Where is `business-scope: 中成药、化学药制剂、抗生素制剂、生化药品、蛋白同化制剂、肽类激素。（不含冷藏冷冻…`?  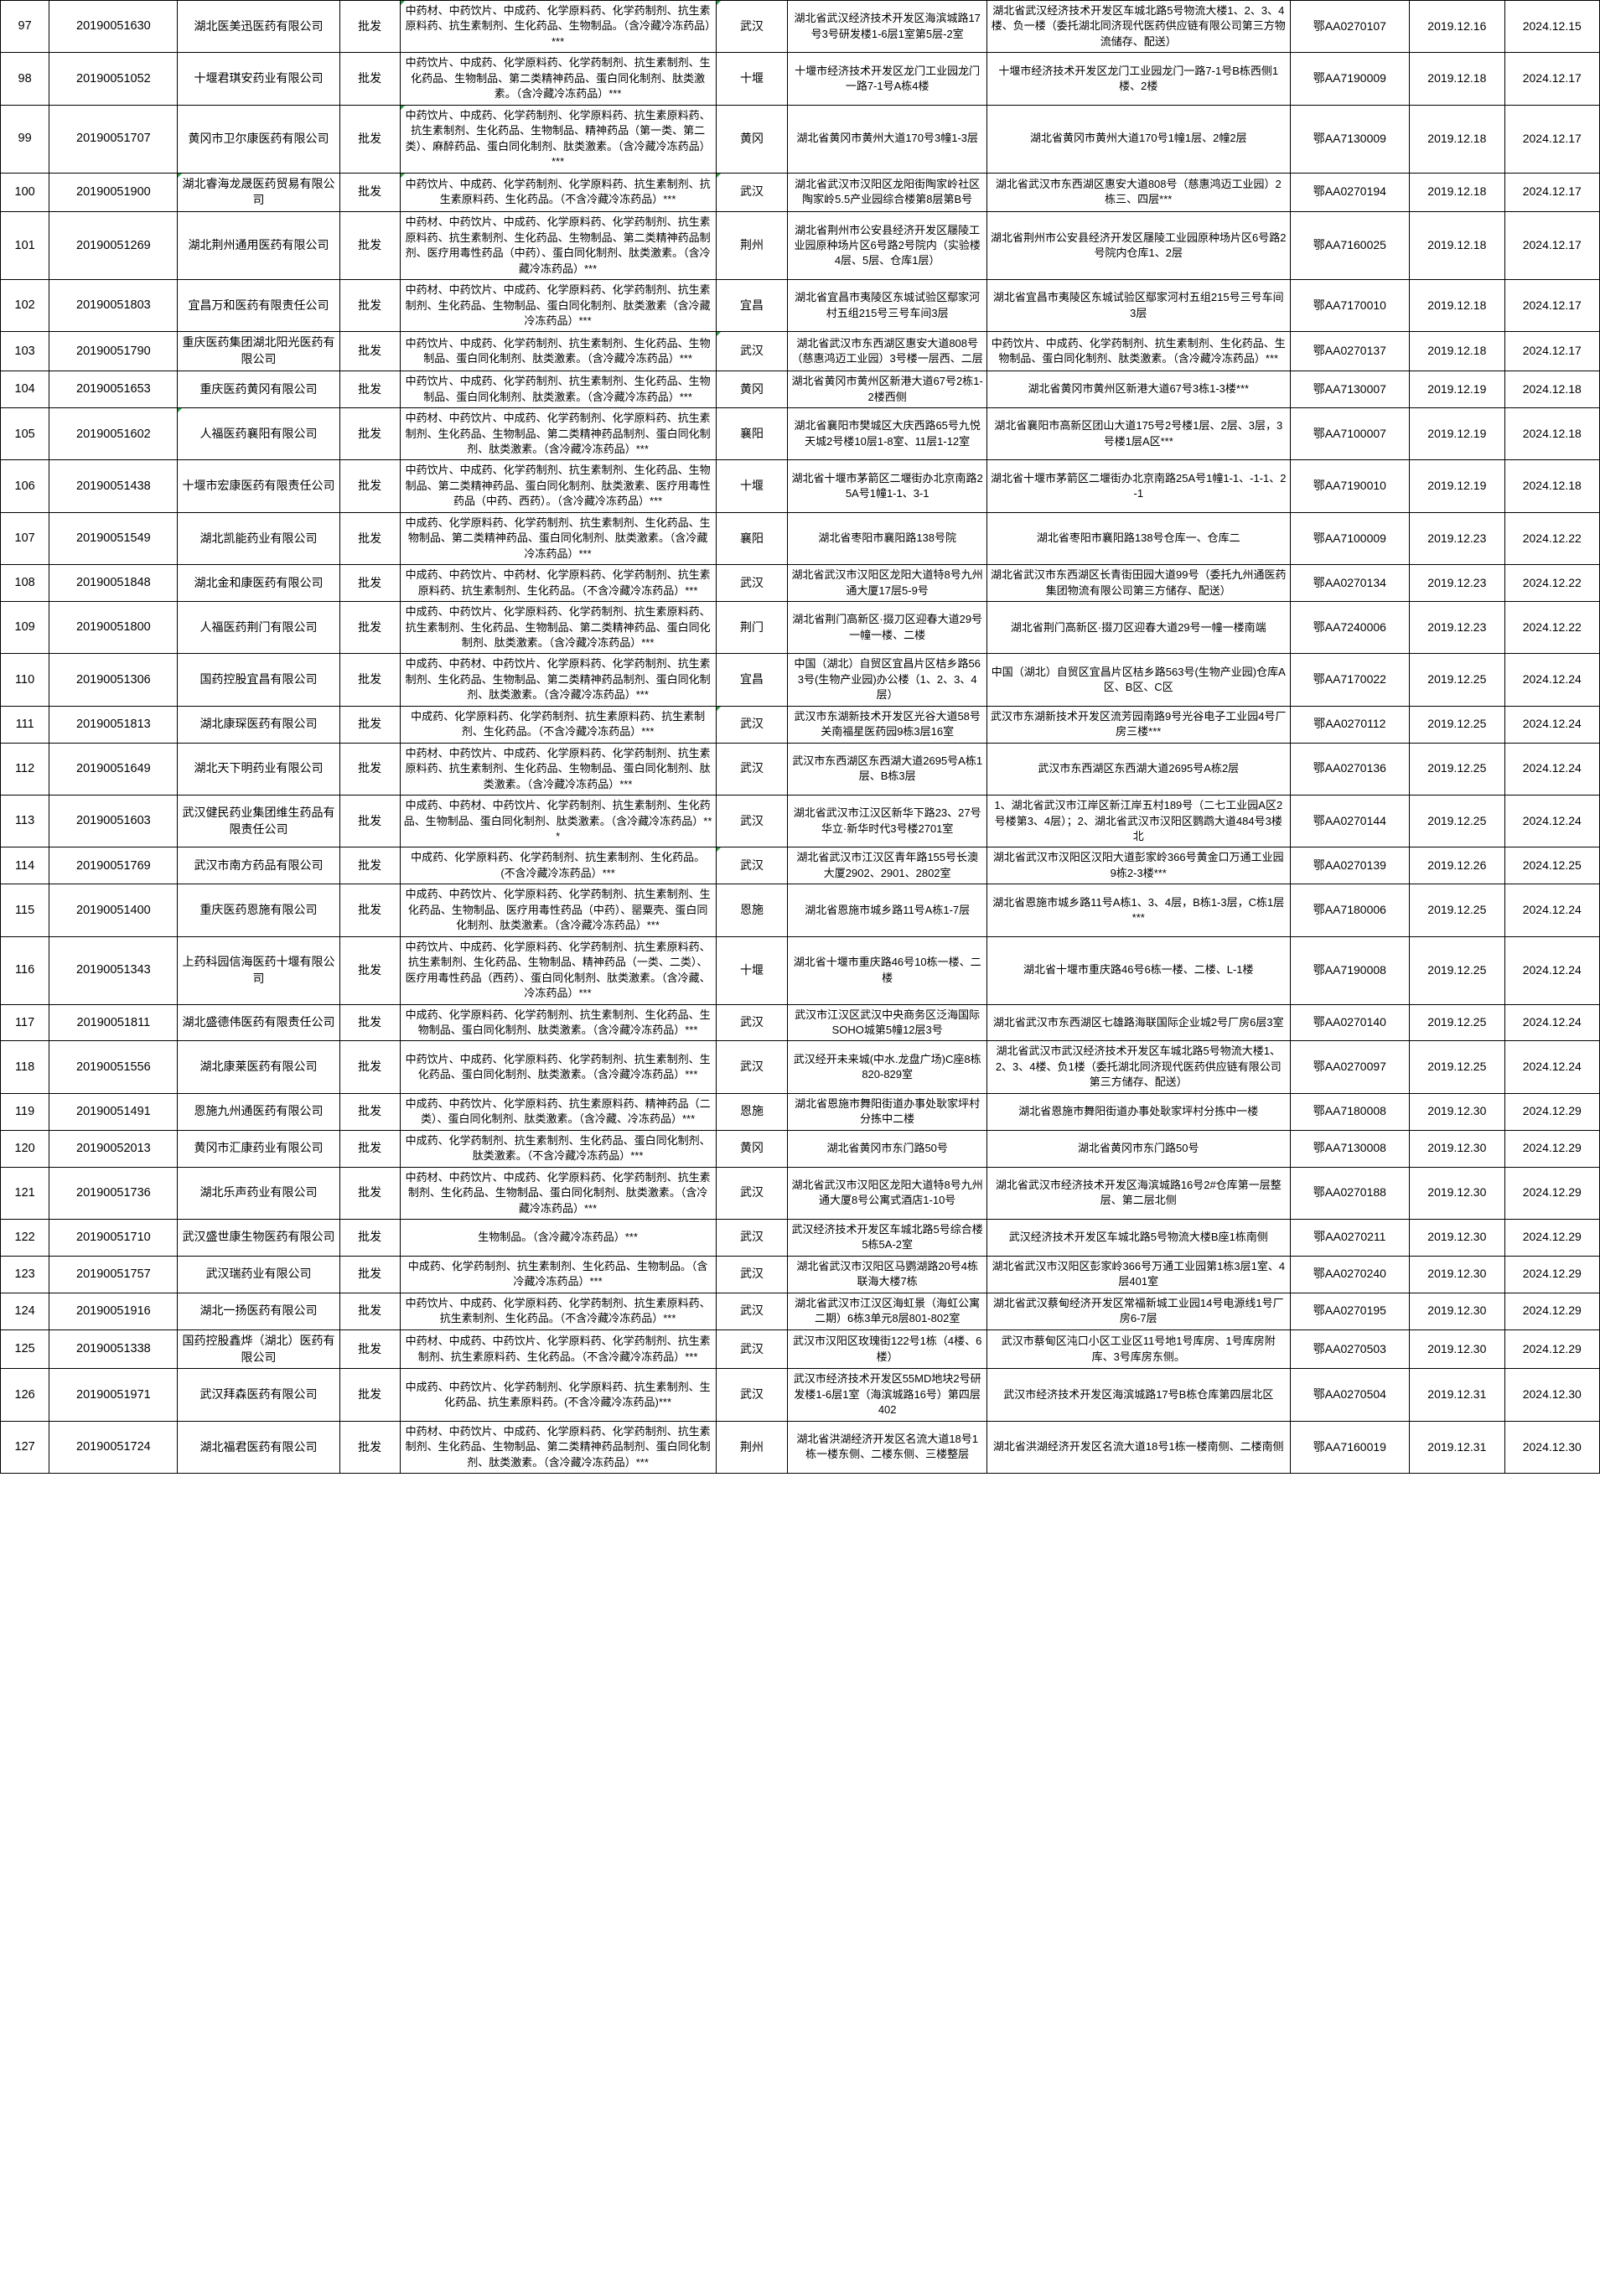 business-scope: 中成药、化学药制剂、抗生素制剂、生化药品、蛋白同化制剂、肽类激素。（不含冷藏冷冻… is located at coordinates (558, 1148).